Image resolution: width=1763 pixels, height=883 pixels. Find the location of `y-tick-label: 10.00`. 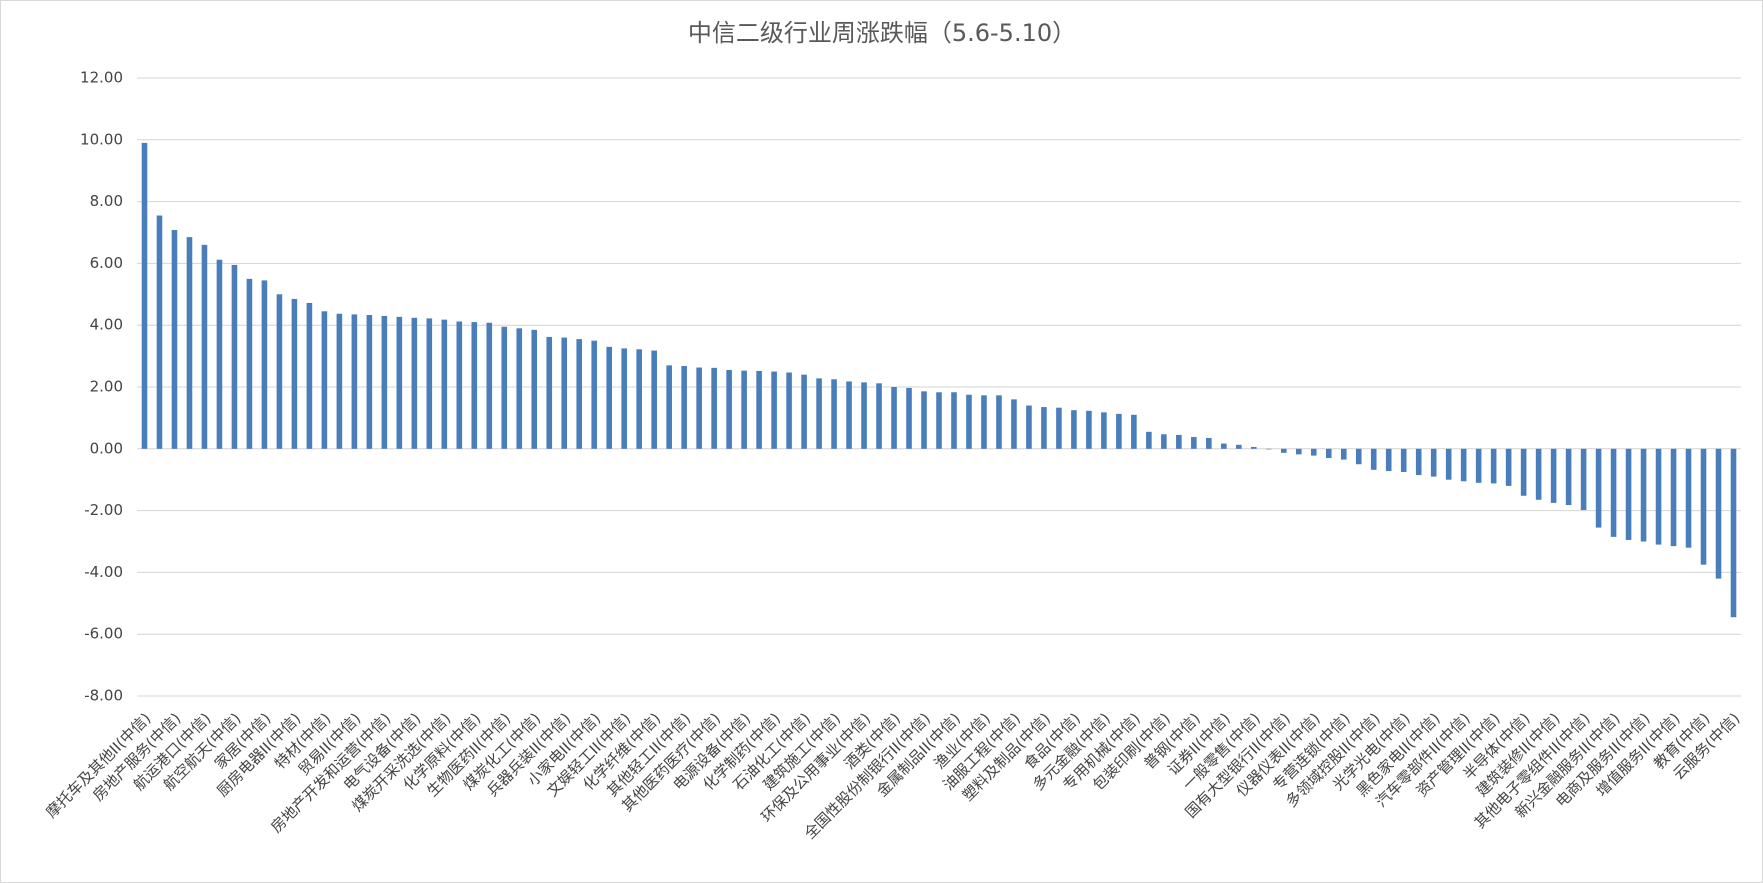

y-tick-label: 10.00 is located at coordinates (101, 139).